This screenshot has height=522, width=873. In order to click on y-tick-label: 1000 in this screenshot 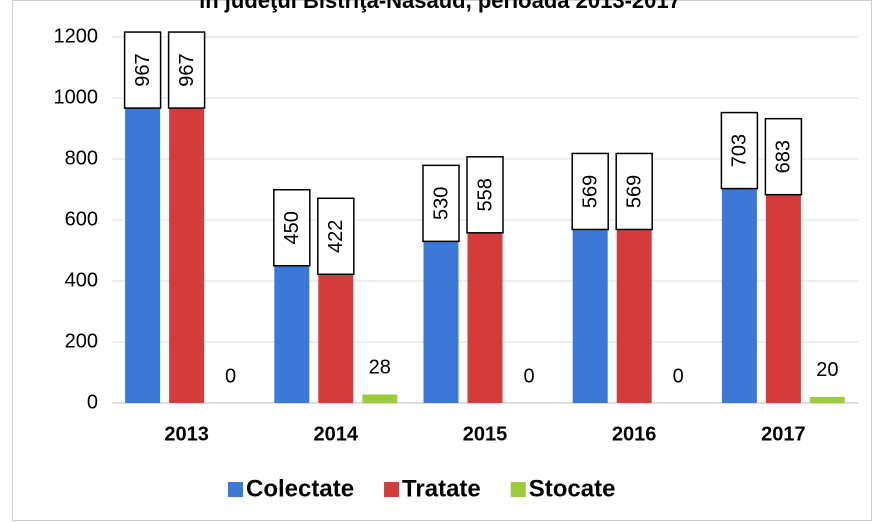, I will do `click(76, 97)`.